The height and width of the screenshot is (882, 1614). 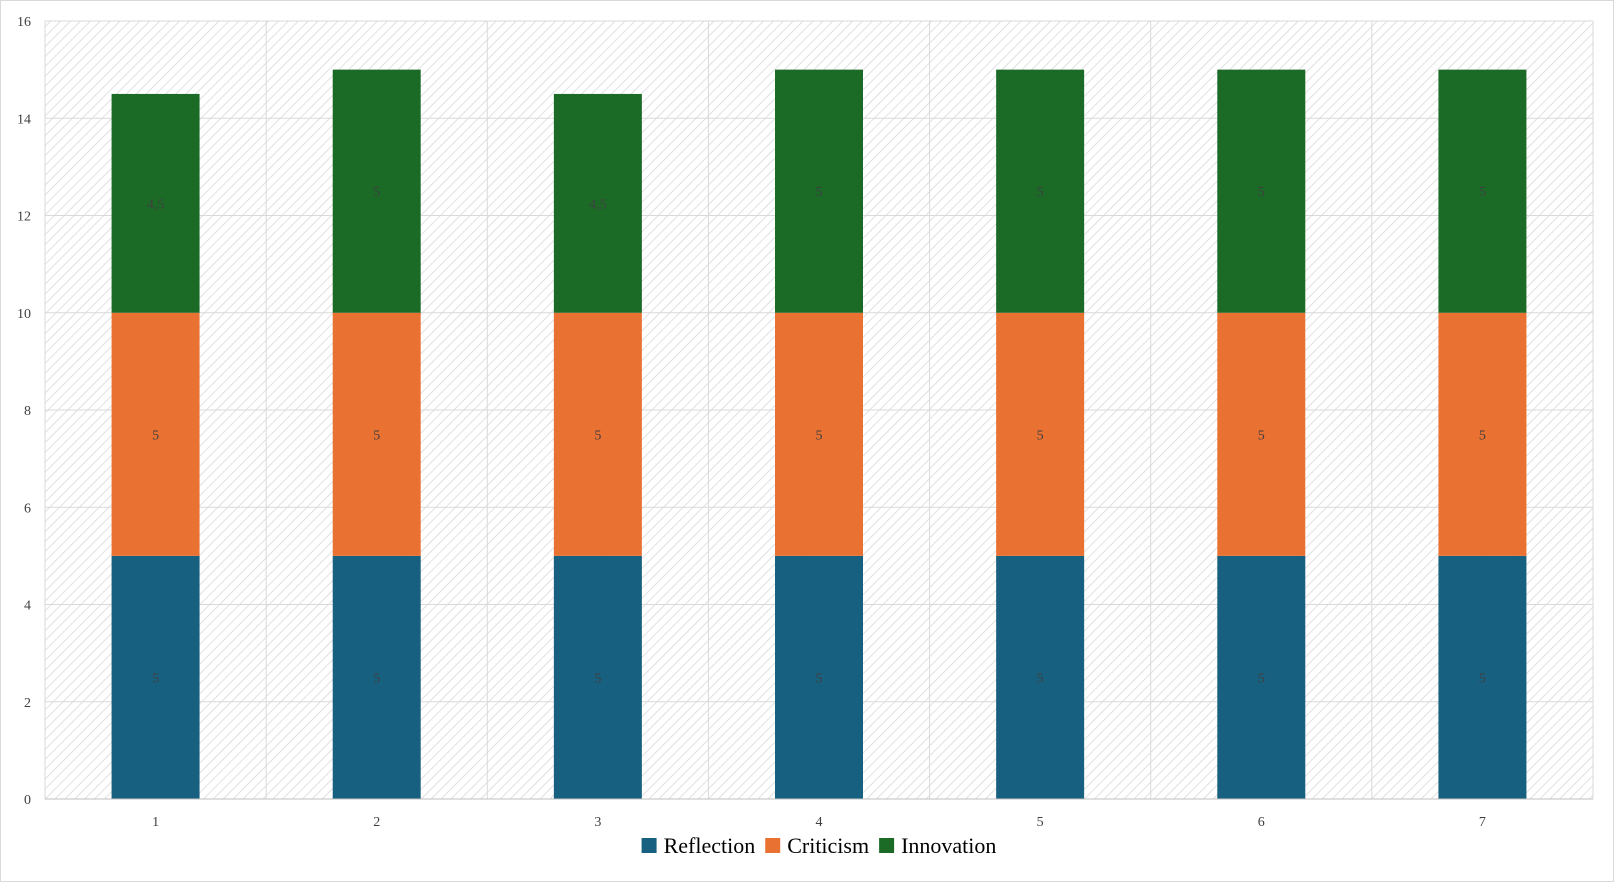 What do you see at coordinates (887, 845) in the screenshot?
I see `legend-swatch-innovation` at bounding box center [887, 845].